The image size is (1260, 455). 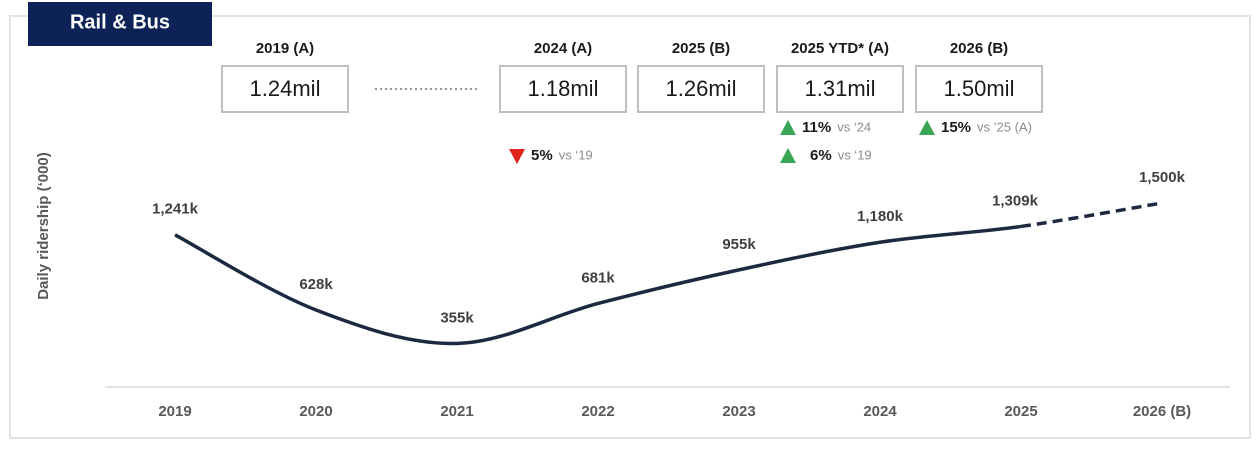 I want to click on data-label: 955k, so click(x=739, y=244).